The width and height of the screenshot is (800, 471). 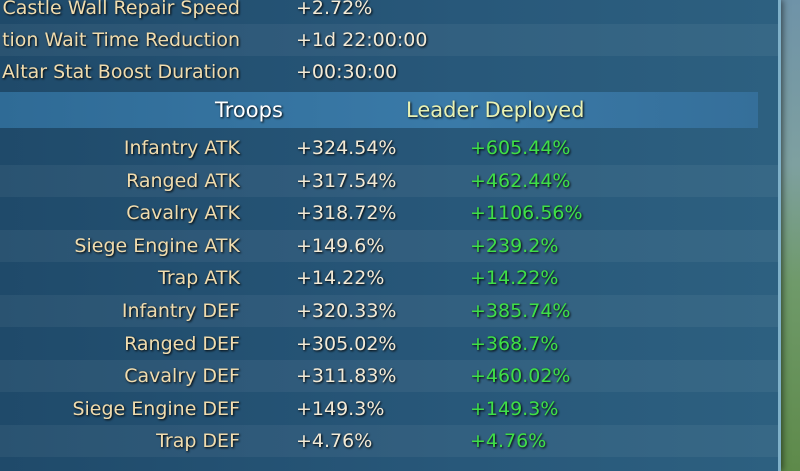 I want to click on troop-row: Cavalry DEF +311.83% +460.02%, so click(x=389, y=376).